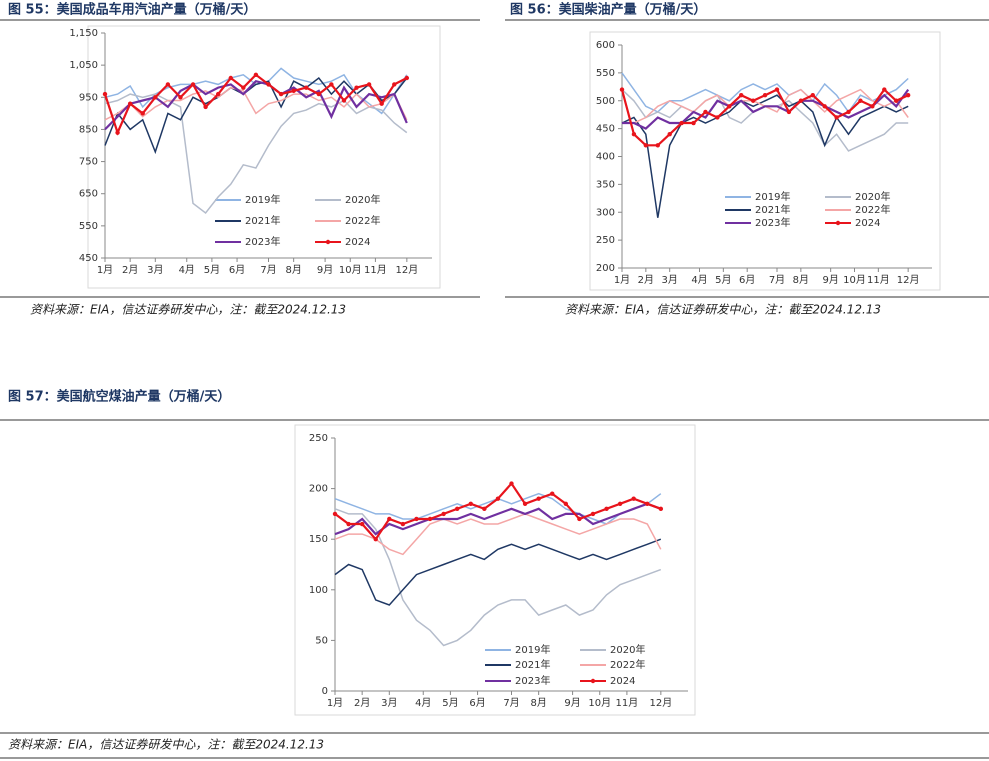 The width and height of the screenshot is (989, 761). I want to click on x-tick-label: 8月, so click(801, 280).